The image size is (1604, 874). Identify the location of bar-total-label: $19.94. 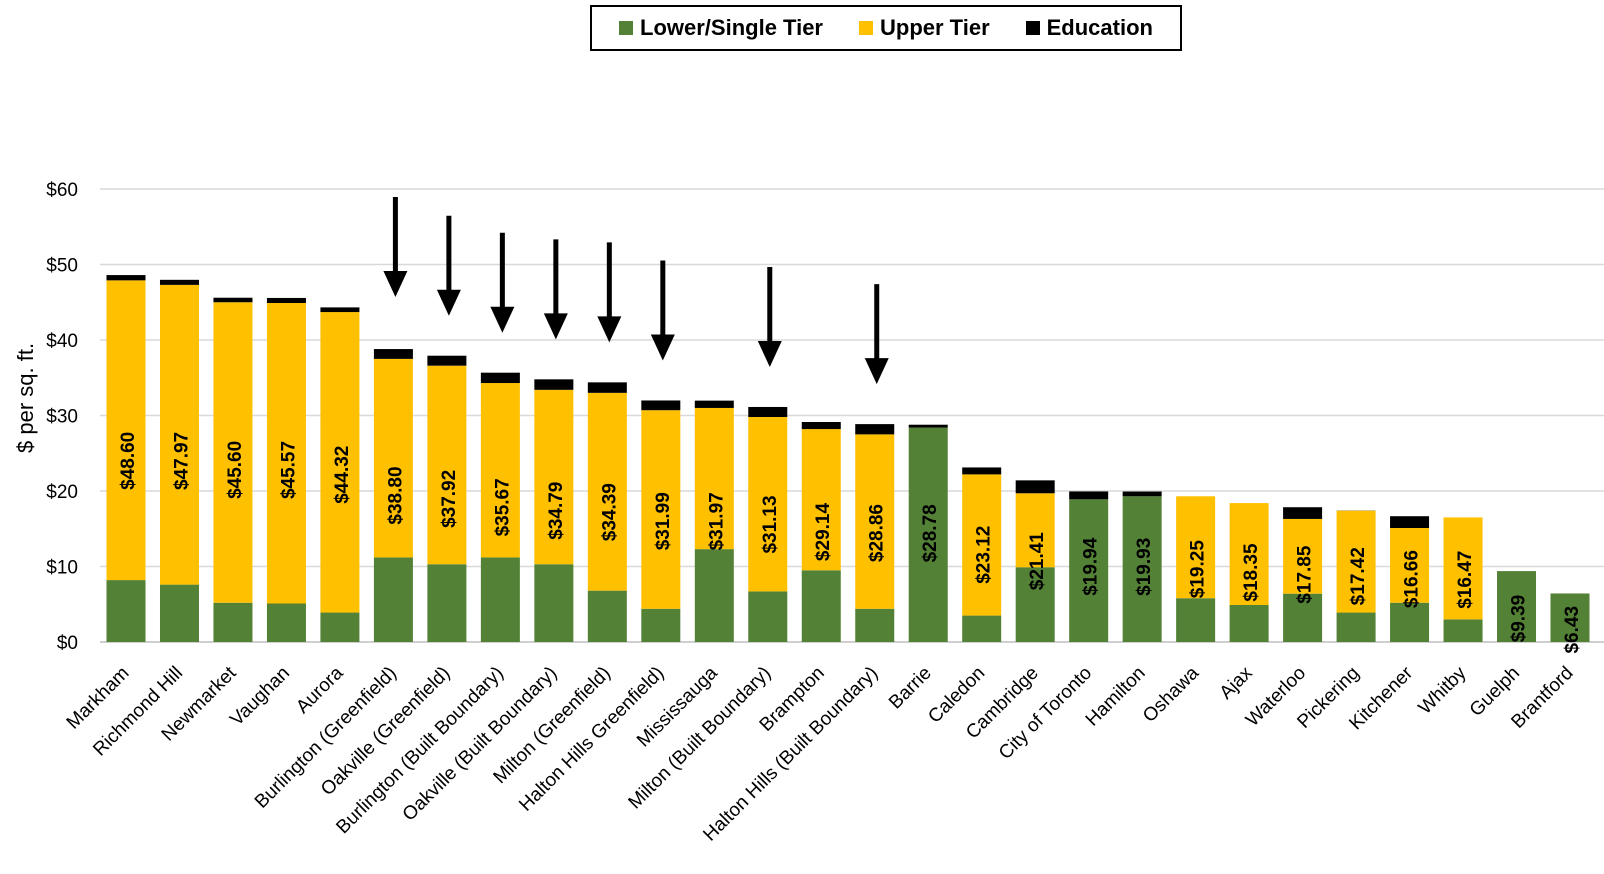
(1091, 566).